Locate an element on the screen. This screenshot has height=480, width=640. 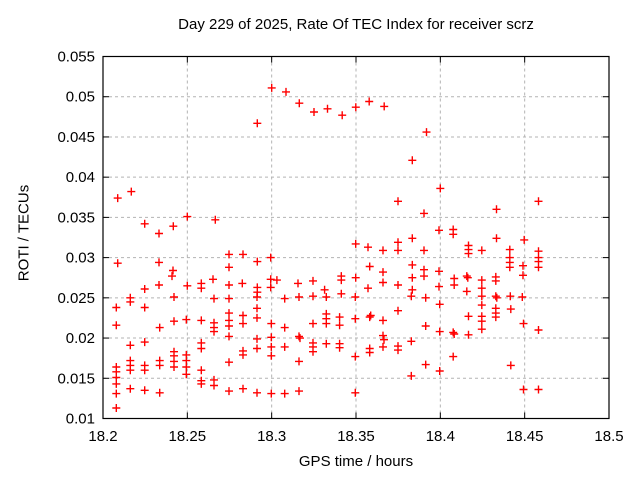
y-tick-label: 0.04 is located at coordinates (80, 177).